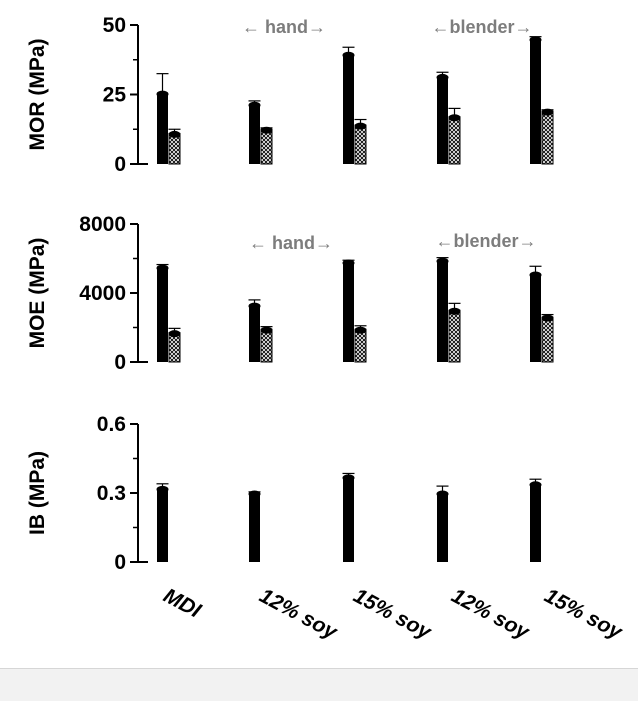 The height and width of the screenshot is (701, 638). Describe the element at coordinates (291, 243) in the screenshot. I see `moe-group-annotation: ← hand→` at that location.